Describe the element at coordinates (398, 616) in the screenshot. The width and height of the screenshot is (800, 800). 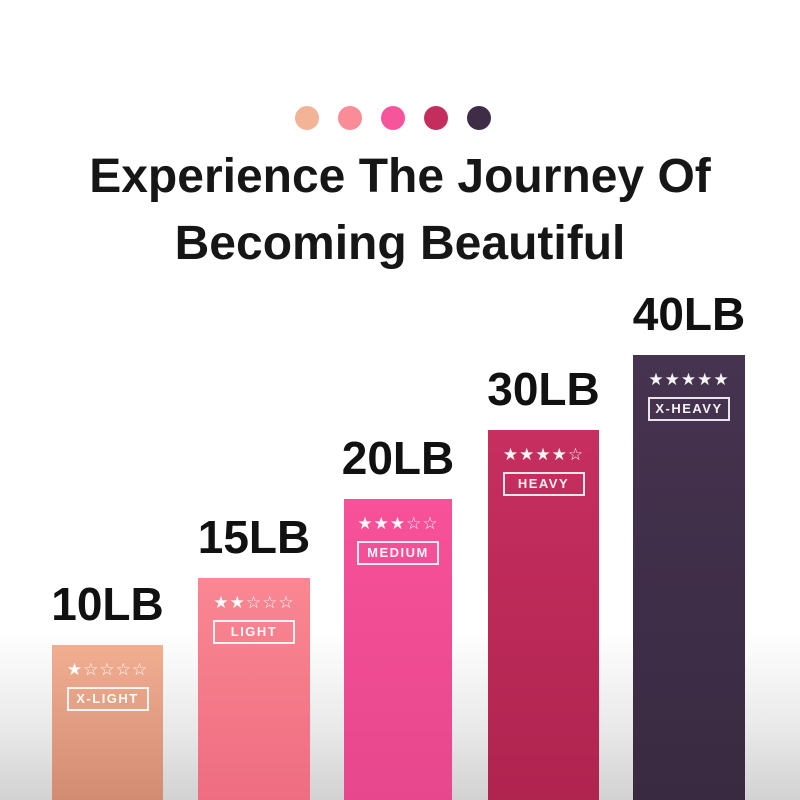
I see `band-bar-medium: 20LB ★★★☆☆ MEDIUM` at that location.